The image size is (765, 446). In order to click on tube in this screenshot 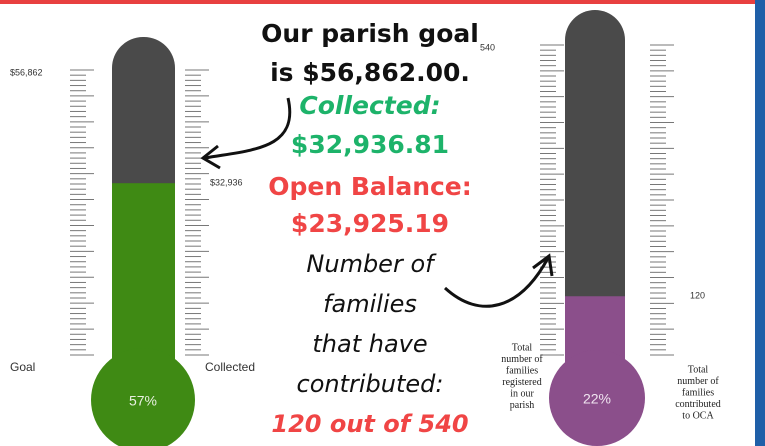, I will do `click(595, 193)`.